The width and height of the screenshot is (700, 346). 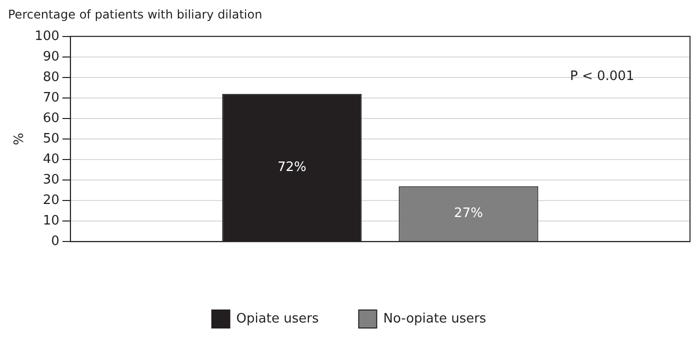 I want to click on y-tick-label: 30, so click(x=51, y=180).